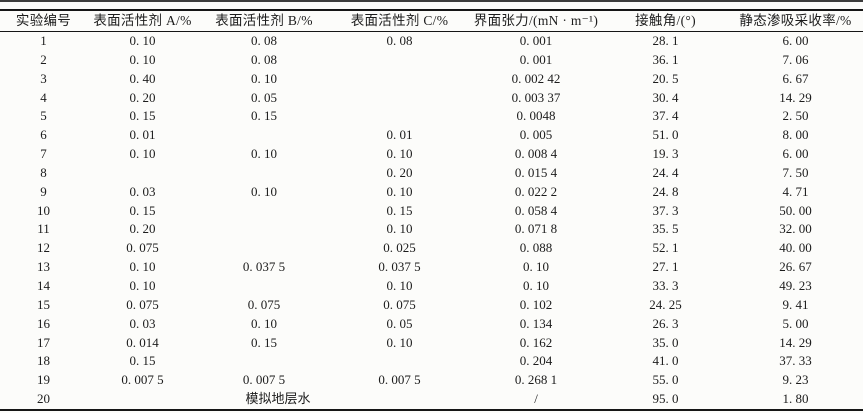  Describe the element at coordinates (536, 78) in the screenshot. I see `table-cell: 0. 002 42` at that location.